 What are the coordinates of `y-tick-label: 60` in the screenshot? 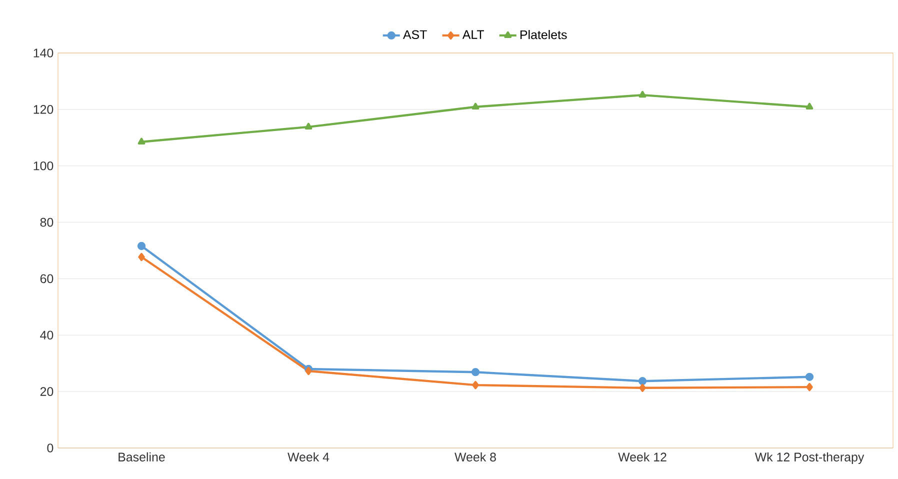 It's located at (47, 279).